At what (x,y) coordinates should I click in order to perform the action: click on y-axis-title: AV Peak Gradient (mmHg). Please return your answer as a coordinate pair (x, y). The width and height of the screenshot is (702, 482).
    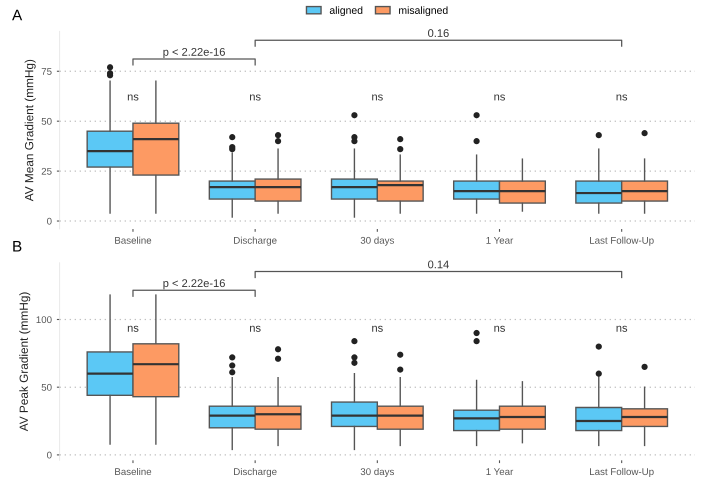
    Looking at the image, I should click on (24, 362).